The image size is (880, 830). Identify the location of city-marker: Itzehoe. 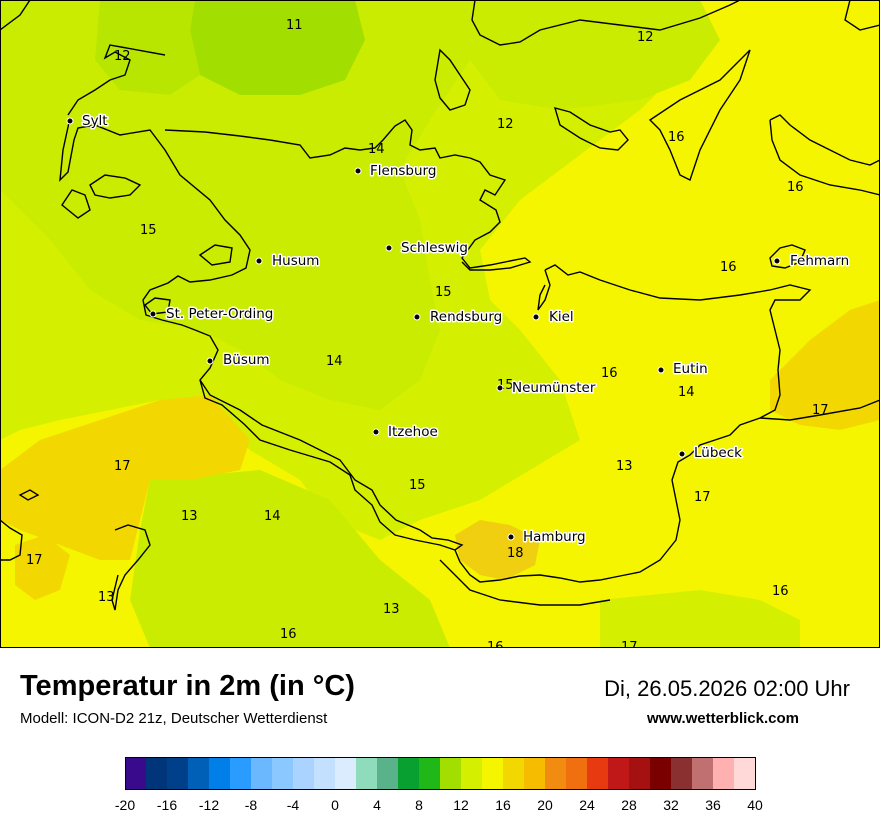
(405, 432).